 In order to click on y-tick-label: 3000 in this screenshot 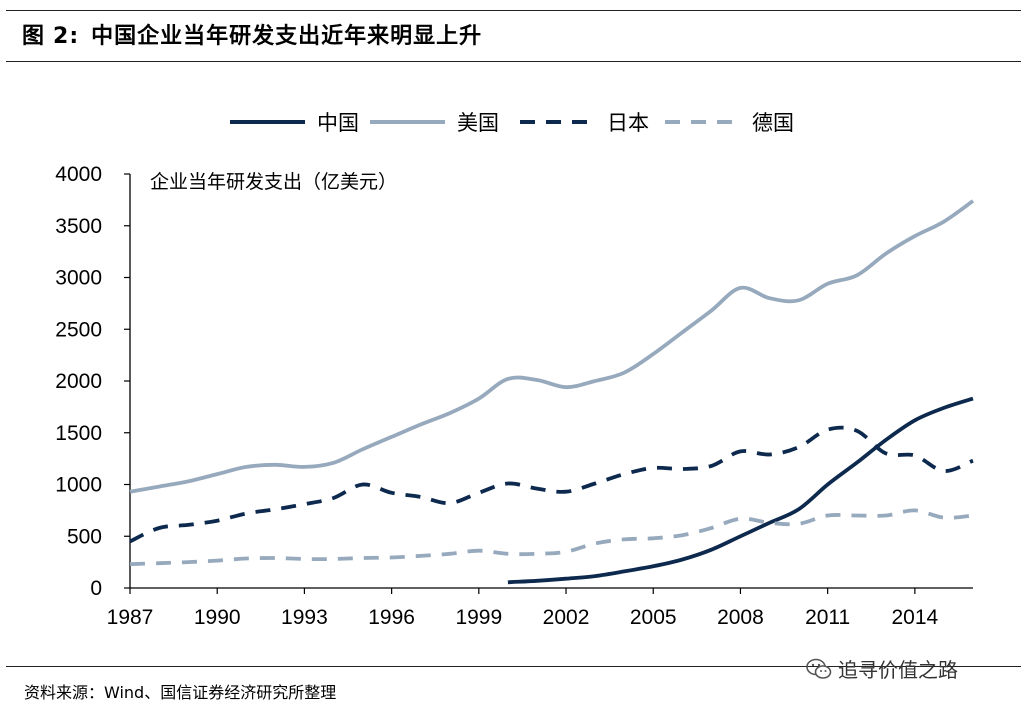, I will do `click(78, 278)`.